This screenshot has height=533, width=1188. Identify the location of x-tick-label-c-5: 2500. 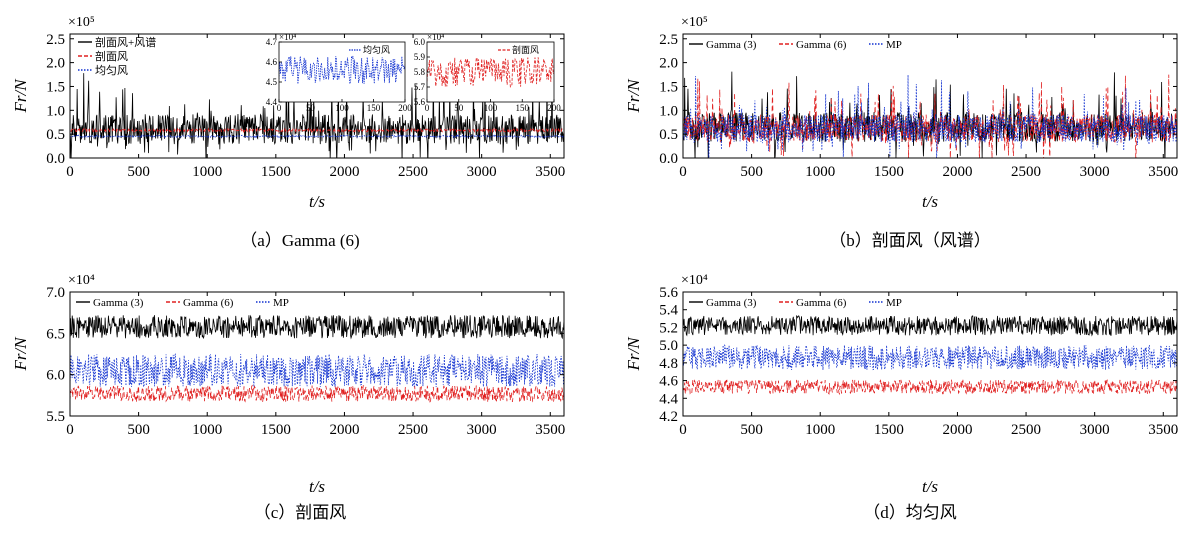
(413, 430).